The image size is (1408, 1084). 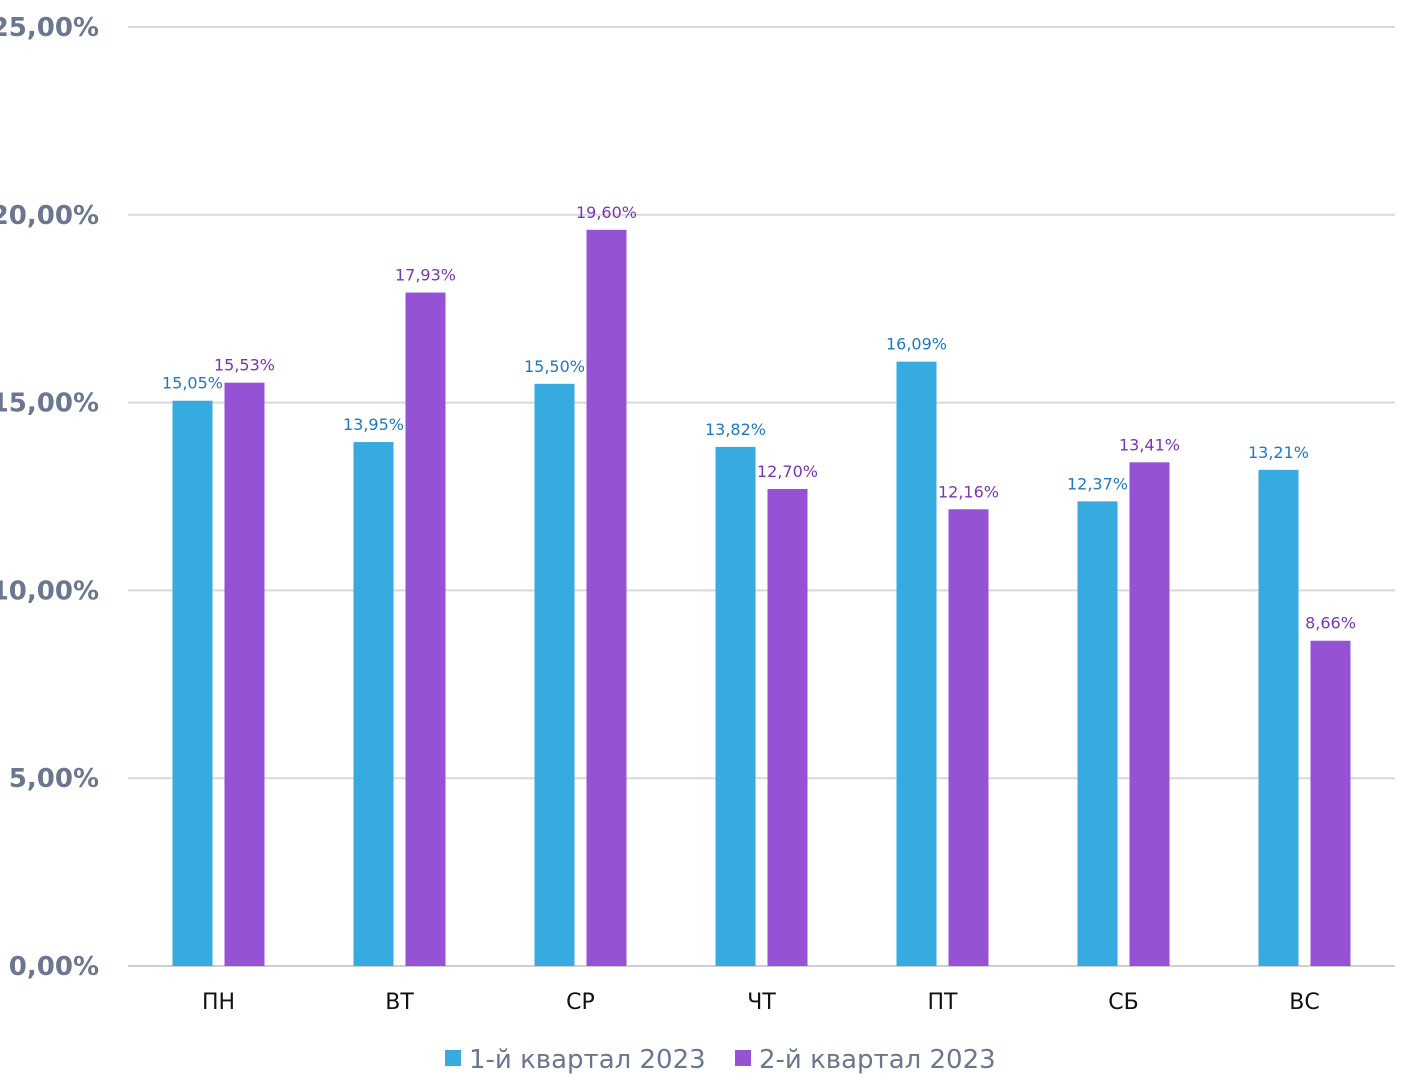 I want to click on x-tick-label: ПТ, so click(x=943, y=1002).